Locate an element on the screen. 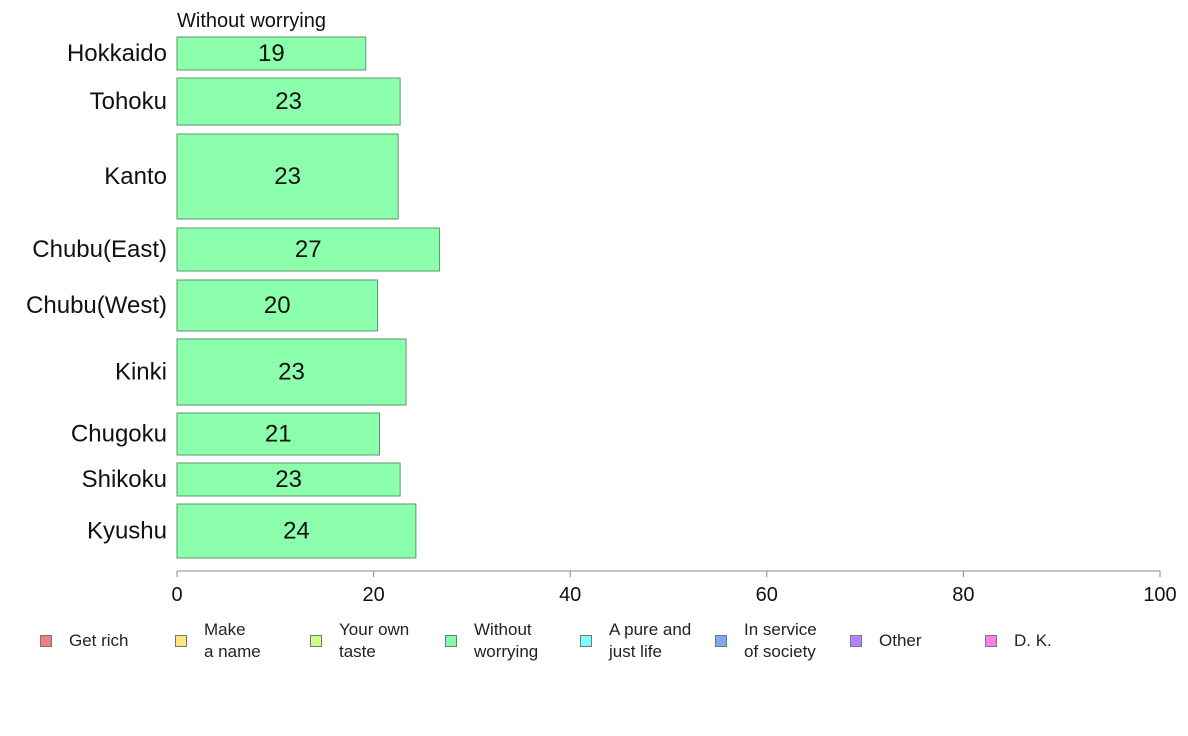 This screenshot has height=736, width=1188. x-tick-label: 20 is located at coordinates (373, 595).